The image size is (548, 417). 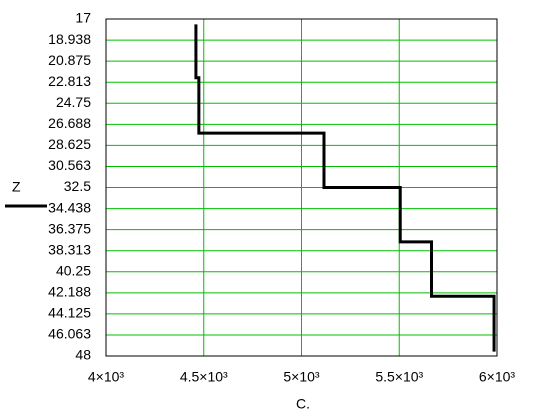 I want to click on y-tick-label: 30.563, so click(x=69, y=165).